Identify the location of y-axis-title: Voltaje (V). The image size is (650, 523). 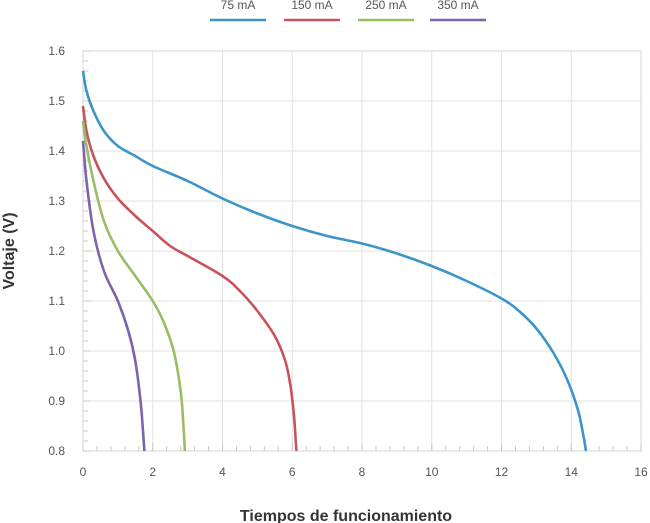
(9, 250).